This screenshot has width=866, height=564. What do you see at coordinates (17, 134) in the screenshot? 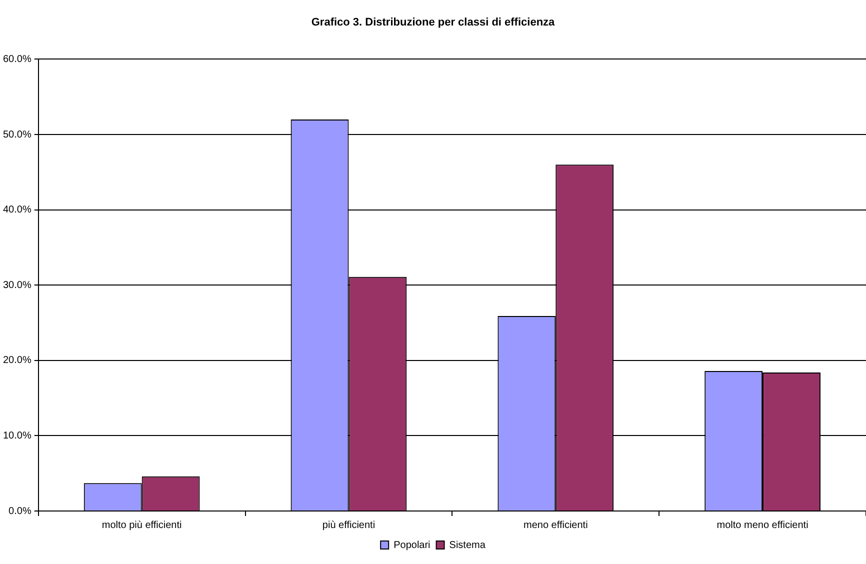
I see `y-tick-label: 50.0%` at bounding box center [17, 134].